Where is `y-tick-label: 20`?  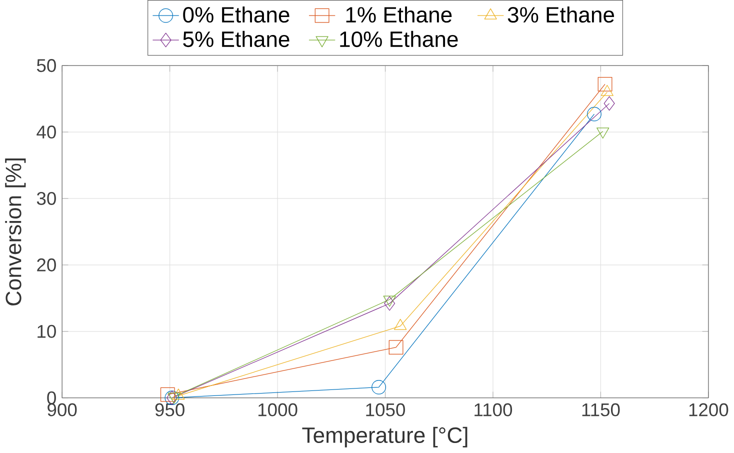
y-tick-label: 20 is located at coordinates (46, 265).